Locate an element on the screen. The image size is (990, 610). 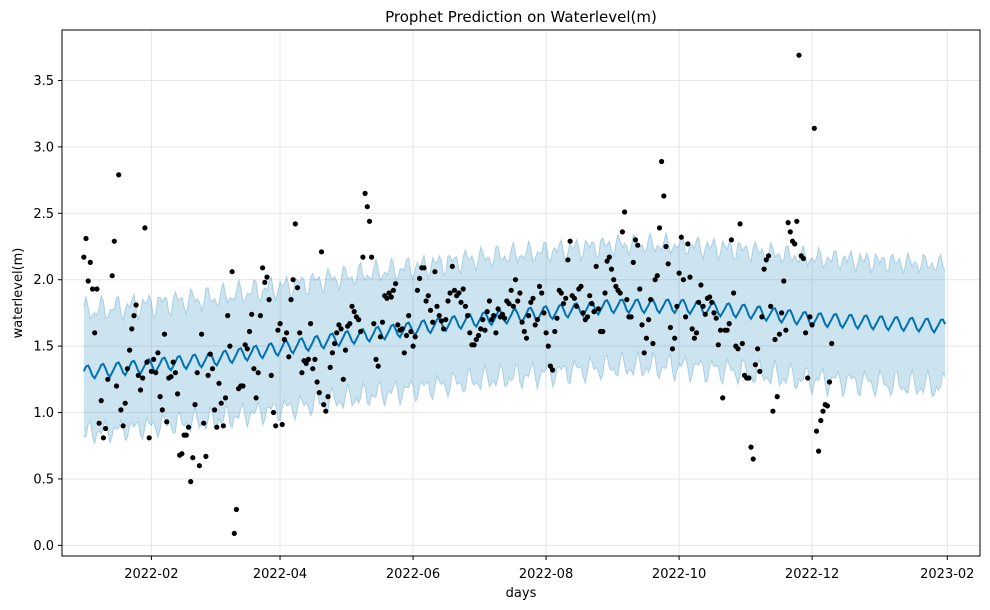
x-tick-label: 2022-08 is located at coordinates (546, 574).